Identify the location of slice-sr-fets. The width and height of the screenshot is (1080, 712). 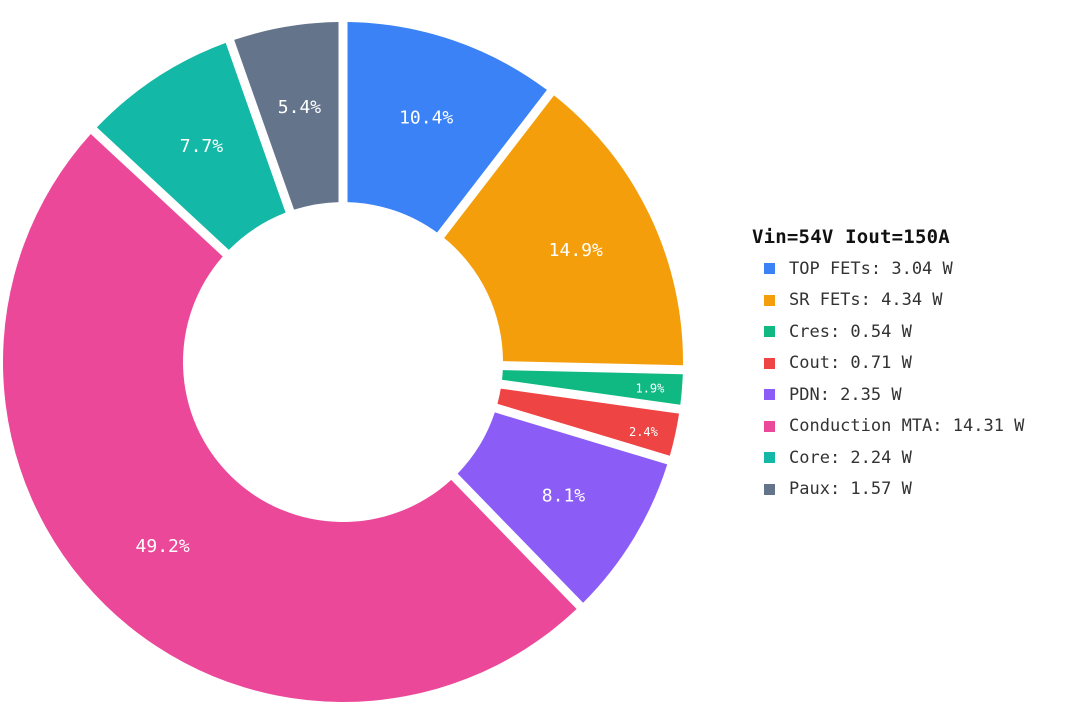
(563, 230).